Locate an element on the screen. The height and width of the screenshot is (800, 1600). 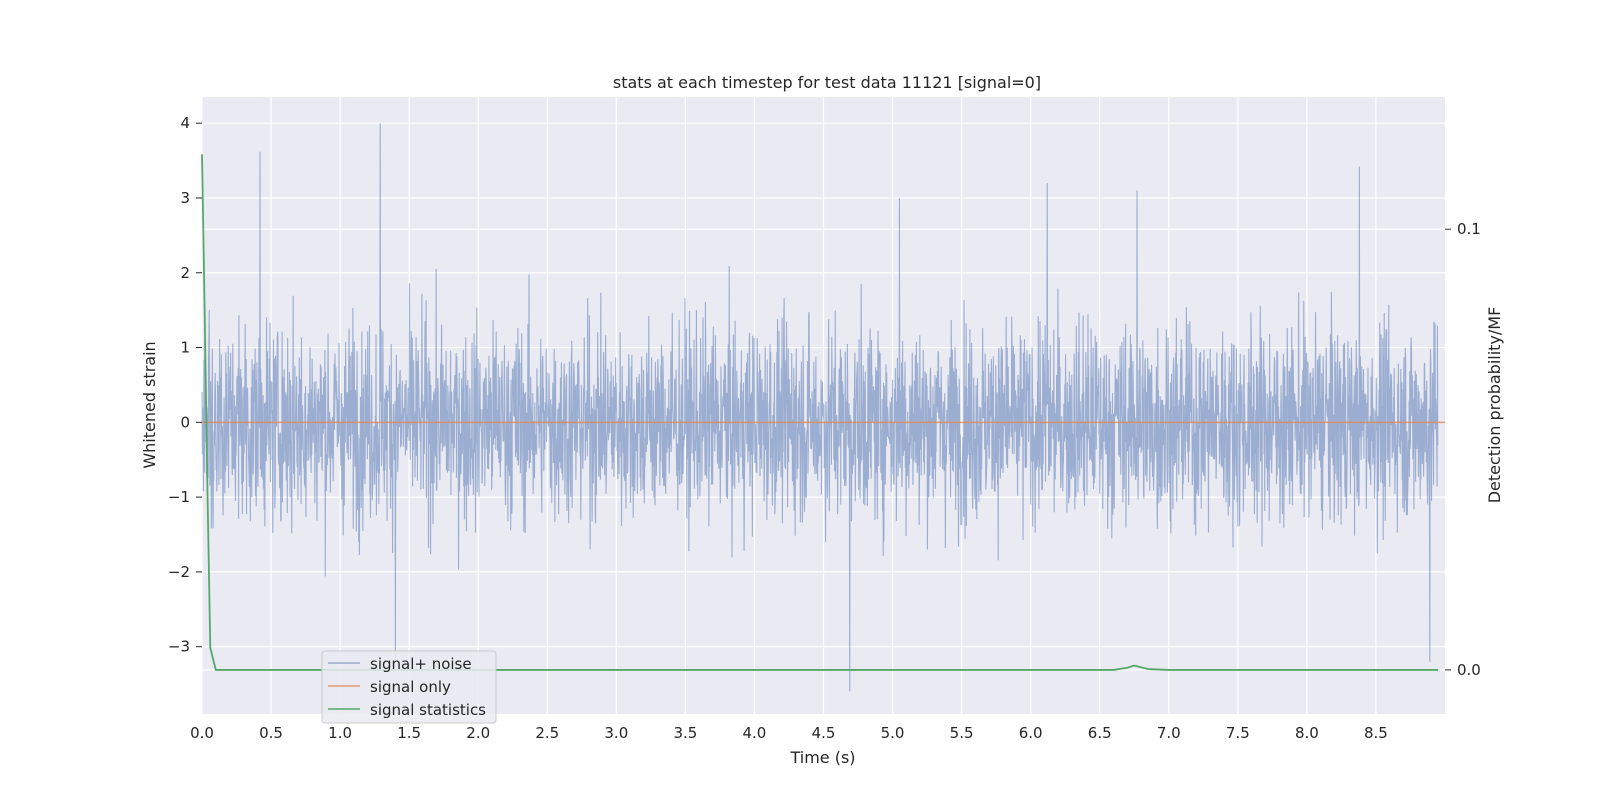
x-tick-label-13: 6.5 is located at coordinates (1100, 733).